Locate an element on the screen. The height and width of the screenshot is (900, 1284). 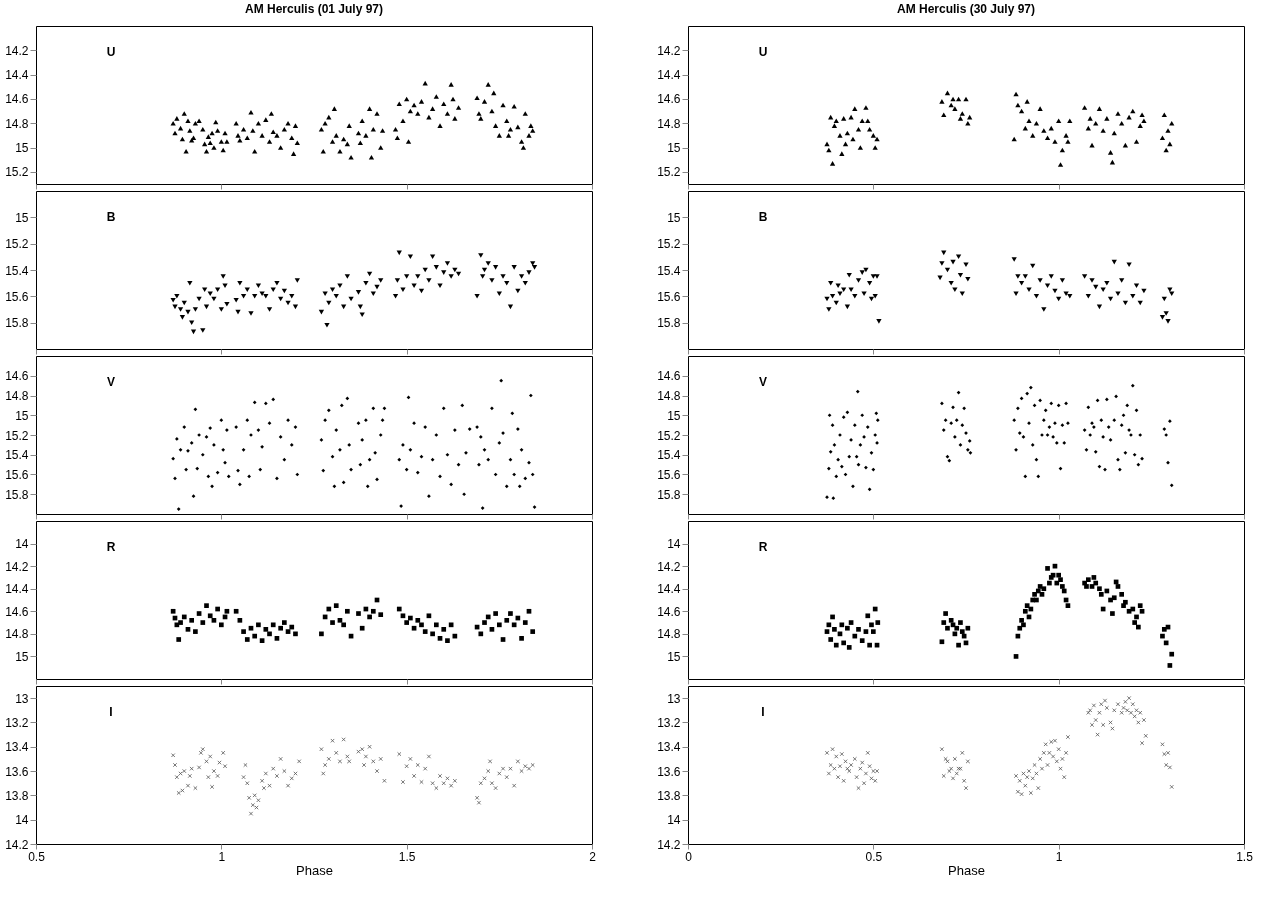
chart-title: AM Herculis (01 July 97) is located at coordinates (314, 9).